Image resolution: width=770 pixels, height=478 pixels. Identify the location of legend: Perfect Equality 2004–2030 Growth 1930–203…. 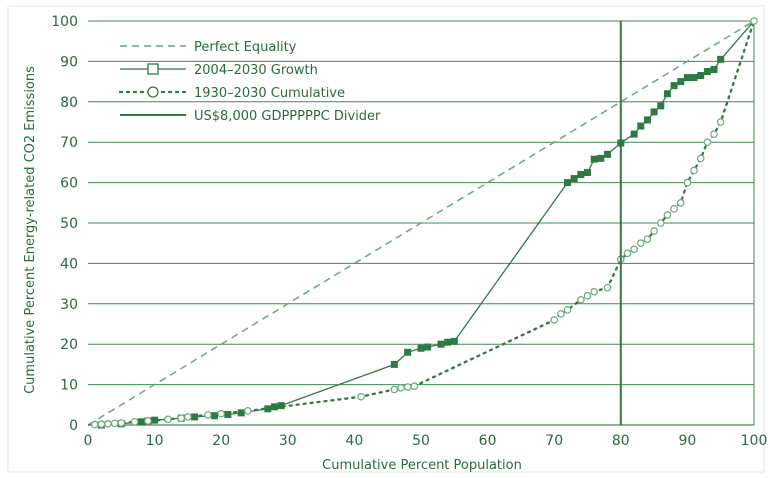
(249, 82).